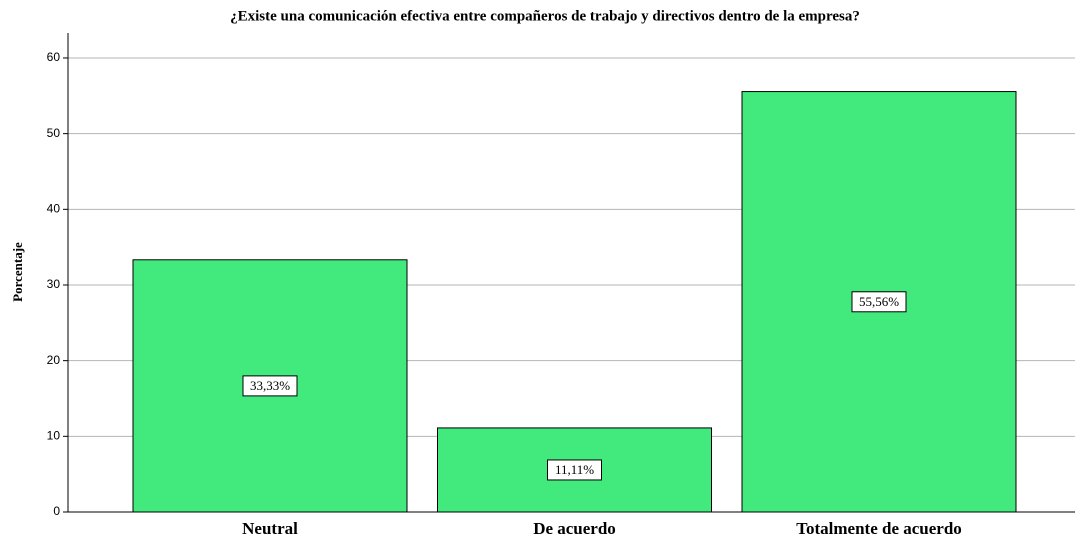 Image resolution: width=1075 pixels, height=542 pixels. I want to click on value-label: 55,56%, so click(879, 301).